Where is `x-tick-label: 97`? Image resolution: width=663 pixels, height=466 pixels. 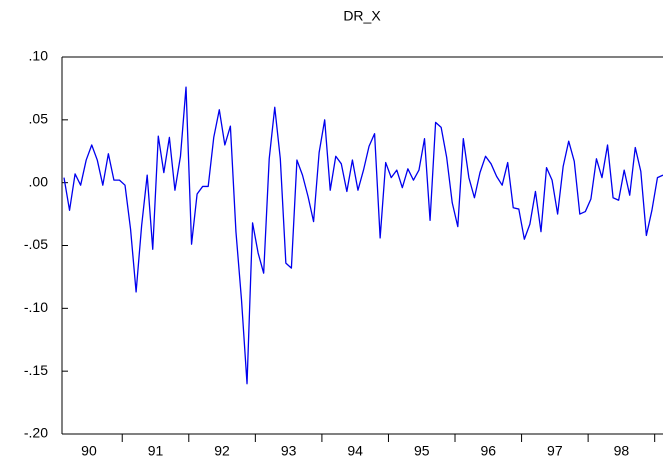
x-tick-label: 97 is located at coordinates (555, 451).